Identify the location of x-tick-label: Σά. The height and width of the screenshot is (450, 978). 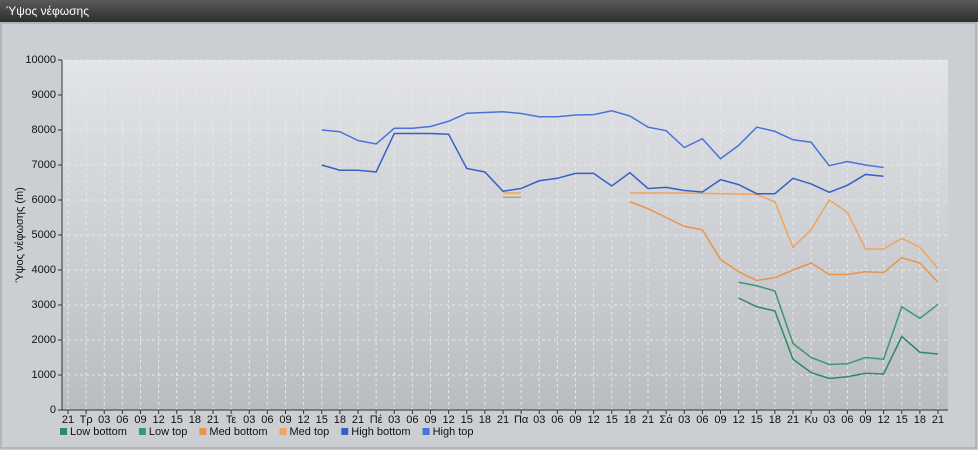
(667, 420).